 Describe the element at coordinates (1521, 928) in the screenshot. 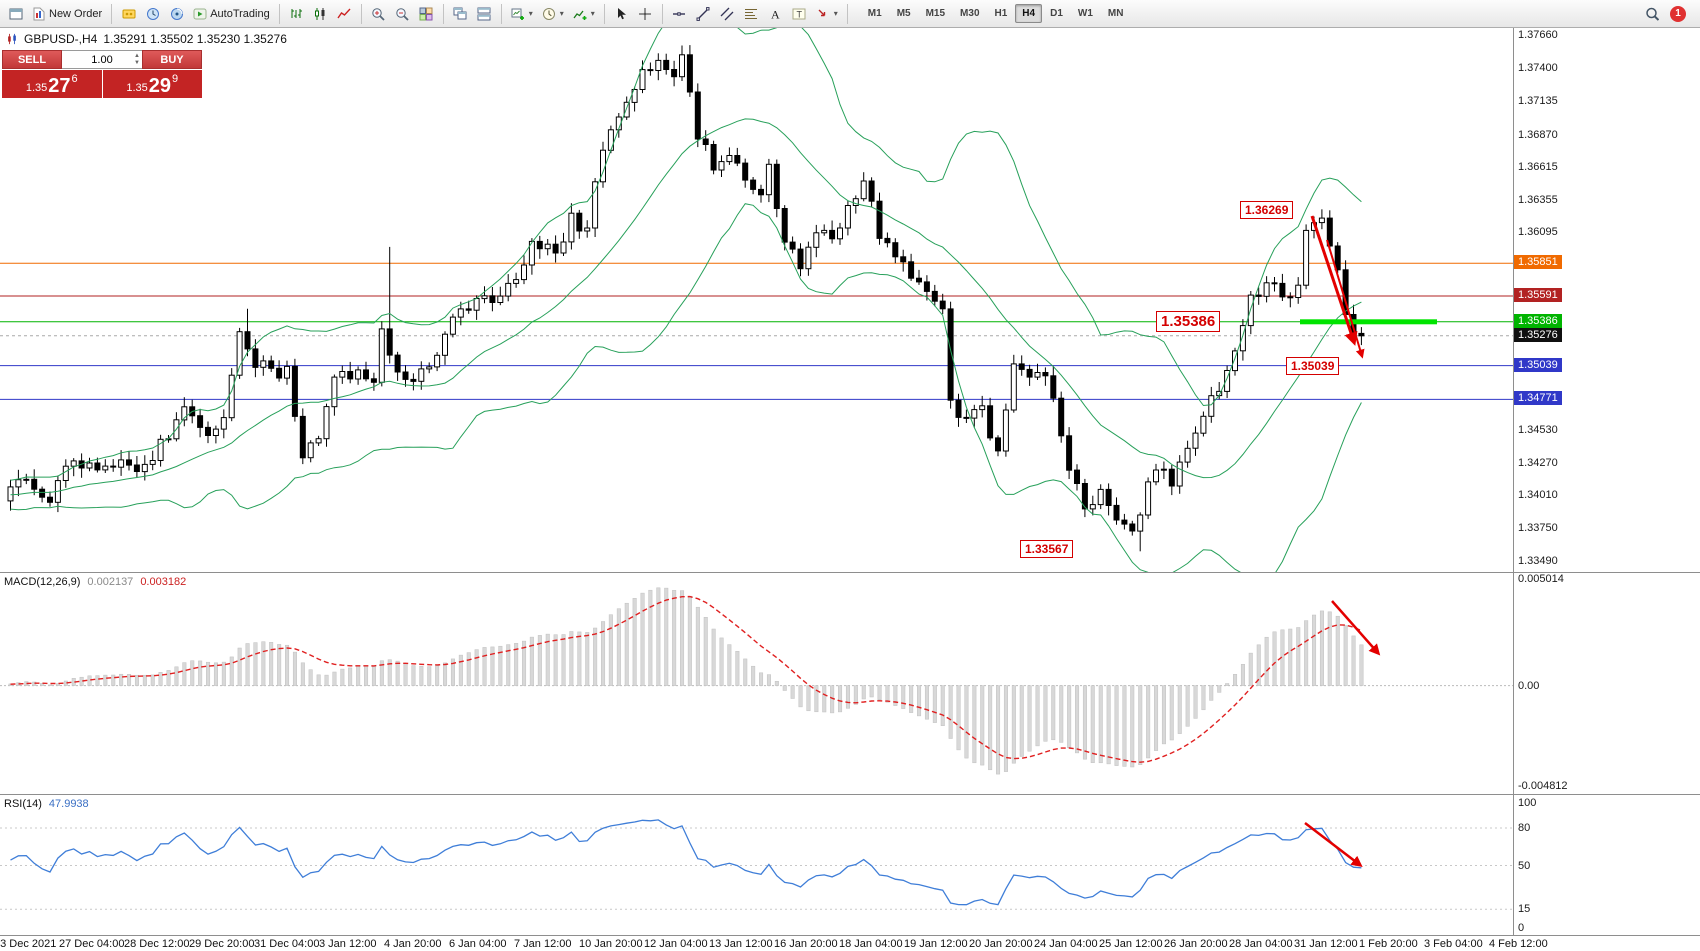

I see `rsi-axis-label: 0` at that location.